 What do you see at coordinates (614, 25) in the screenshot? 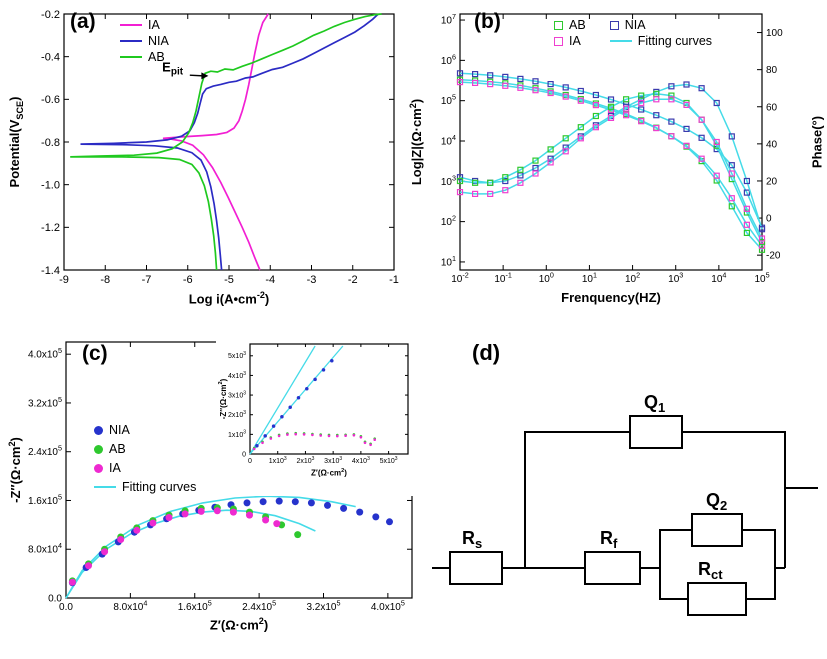
I see `nia-square-swatch` at bounding box center [614, 25].